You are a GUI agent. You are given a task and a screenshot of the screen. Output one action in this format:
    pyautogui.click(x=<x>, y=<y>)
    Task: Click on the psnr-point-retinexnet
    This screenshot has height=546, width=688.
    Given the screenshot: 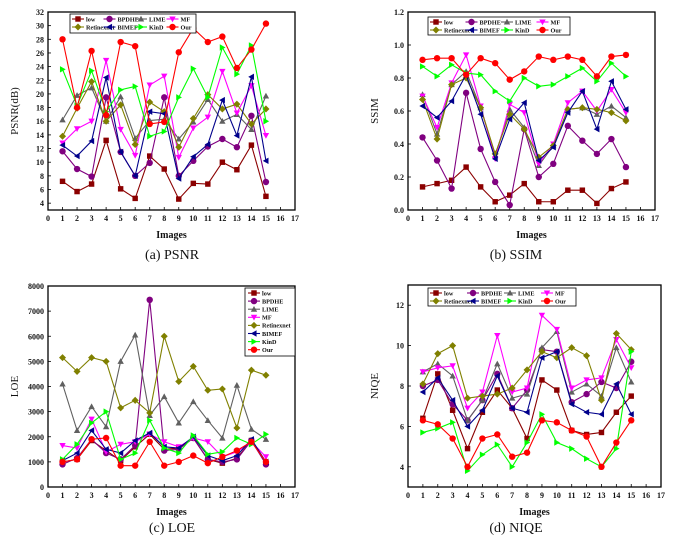 What is the action you would take?
    pyautogui.click(x=106, y=121)
    